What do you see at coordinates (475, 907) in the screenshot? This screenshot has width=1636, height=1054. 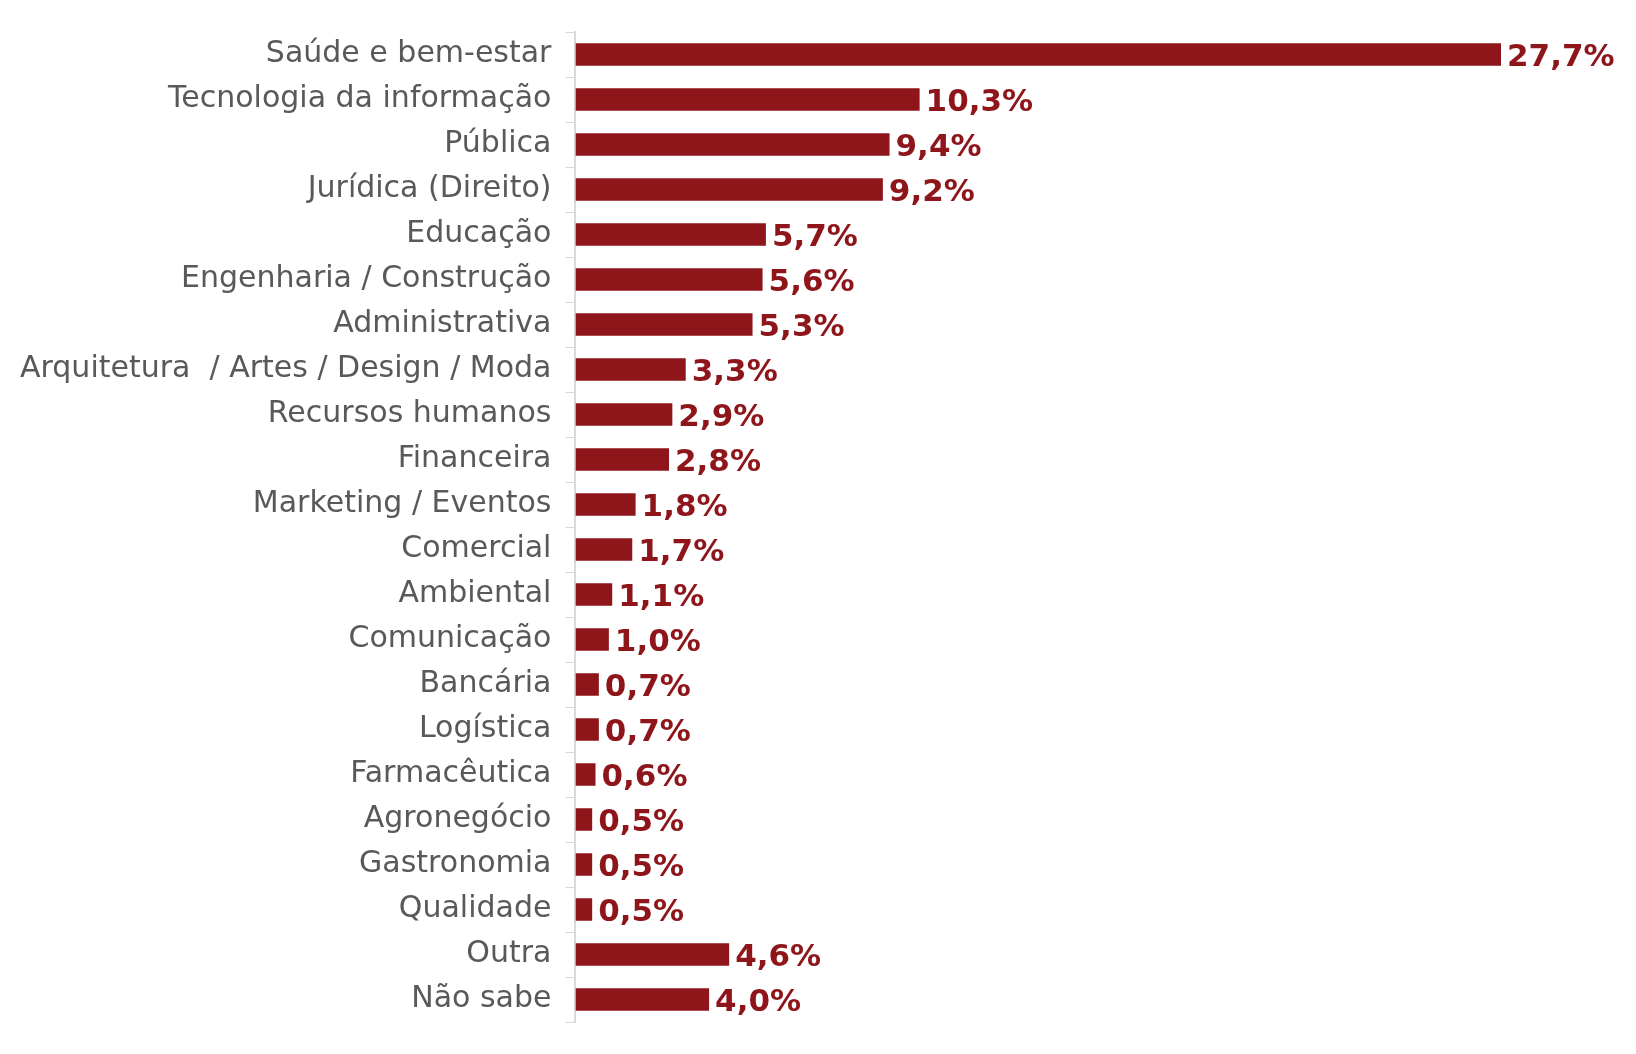 I see `y-tick-label: Qualidade` at bounding box center [475, 907].